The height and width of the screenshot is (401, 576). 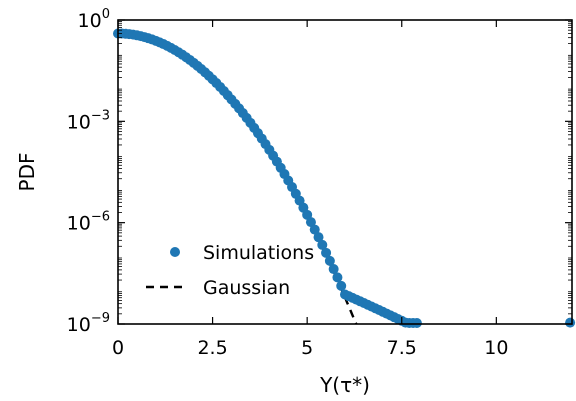 I want to click on legend: Simulations Gaussian, so click(x=230, y=270).